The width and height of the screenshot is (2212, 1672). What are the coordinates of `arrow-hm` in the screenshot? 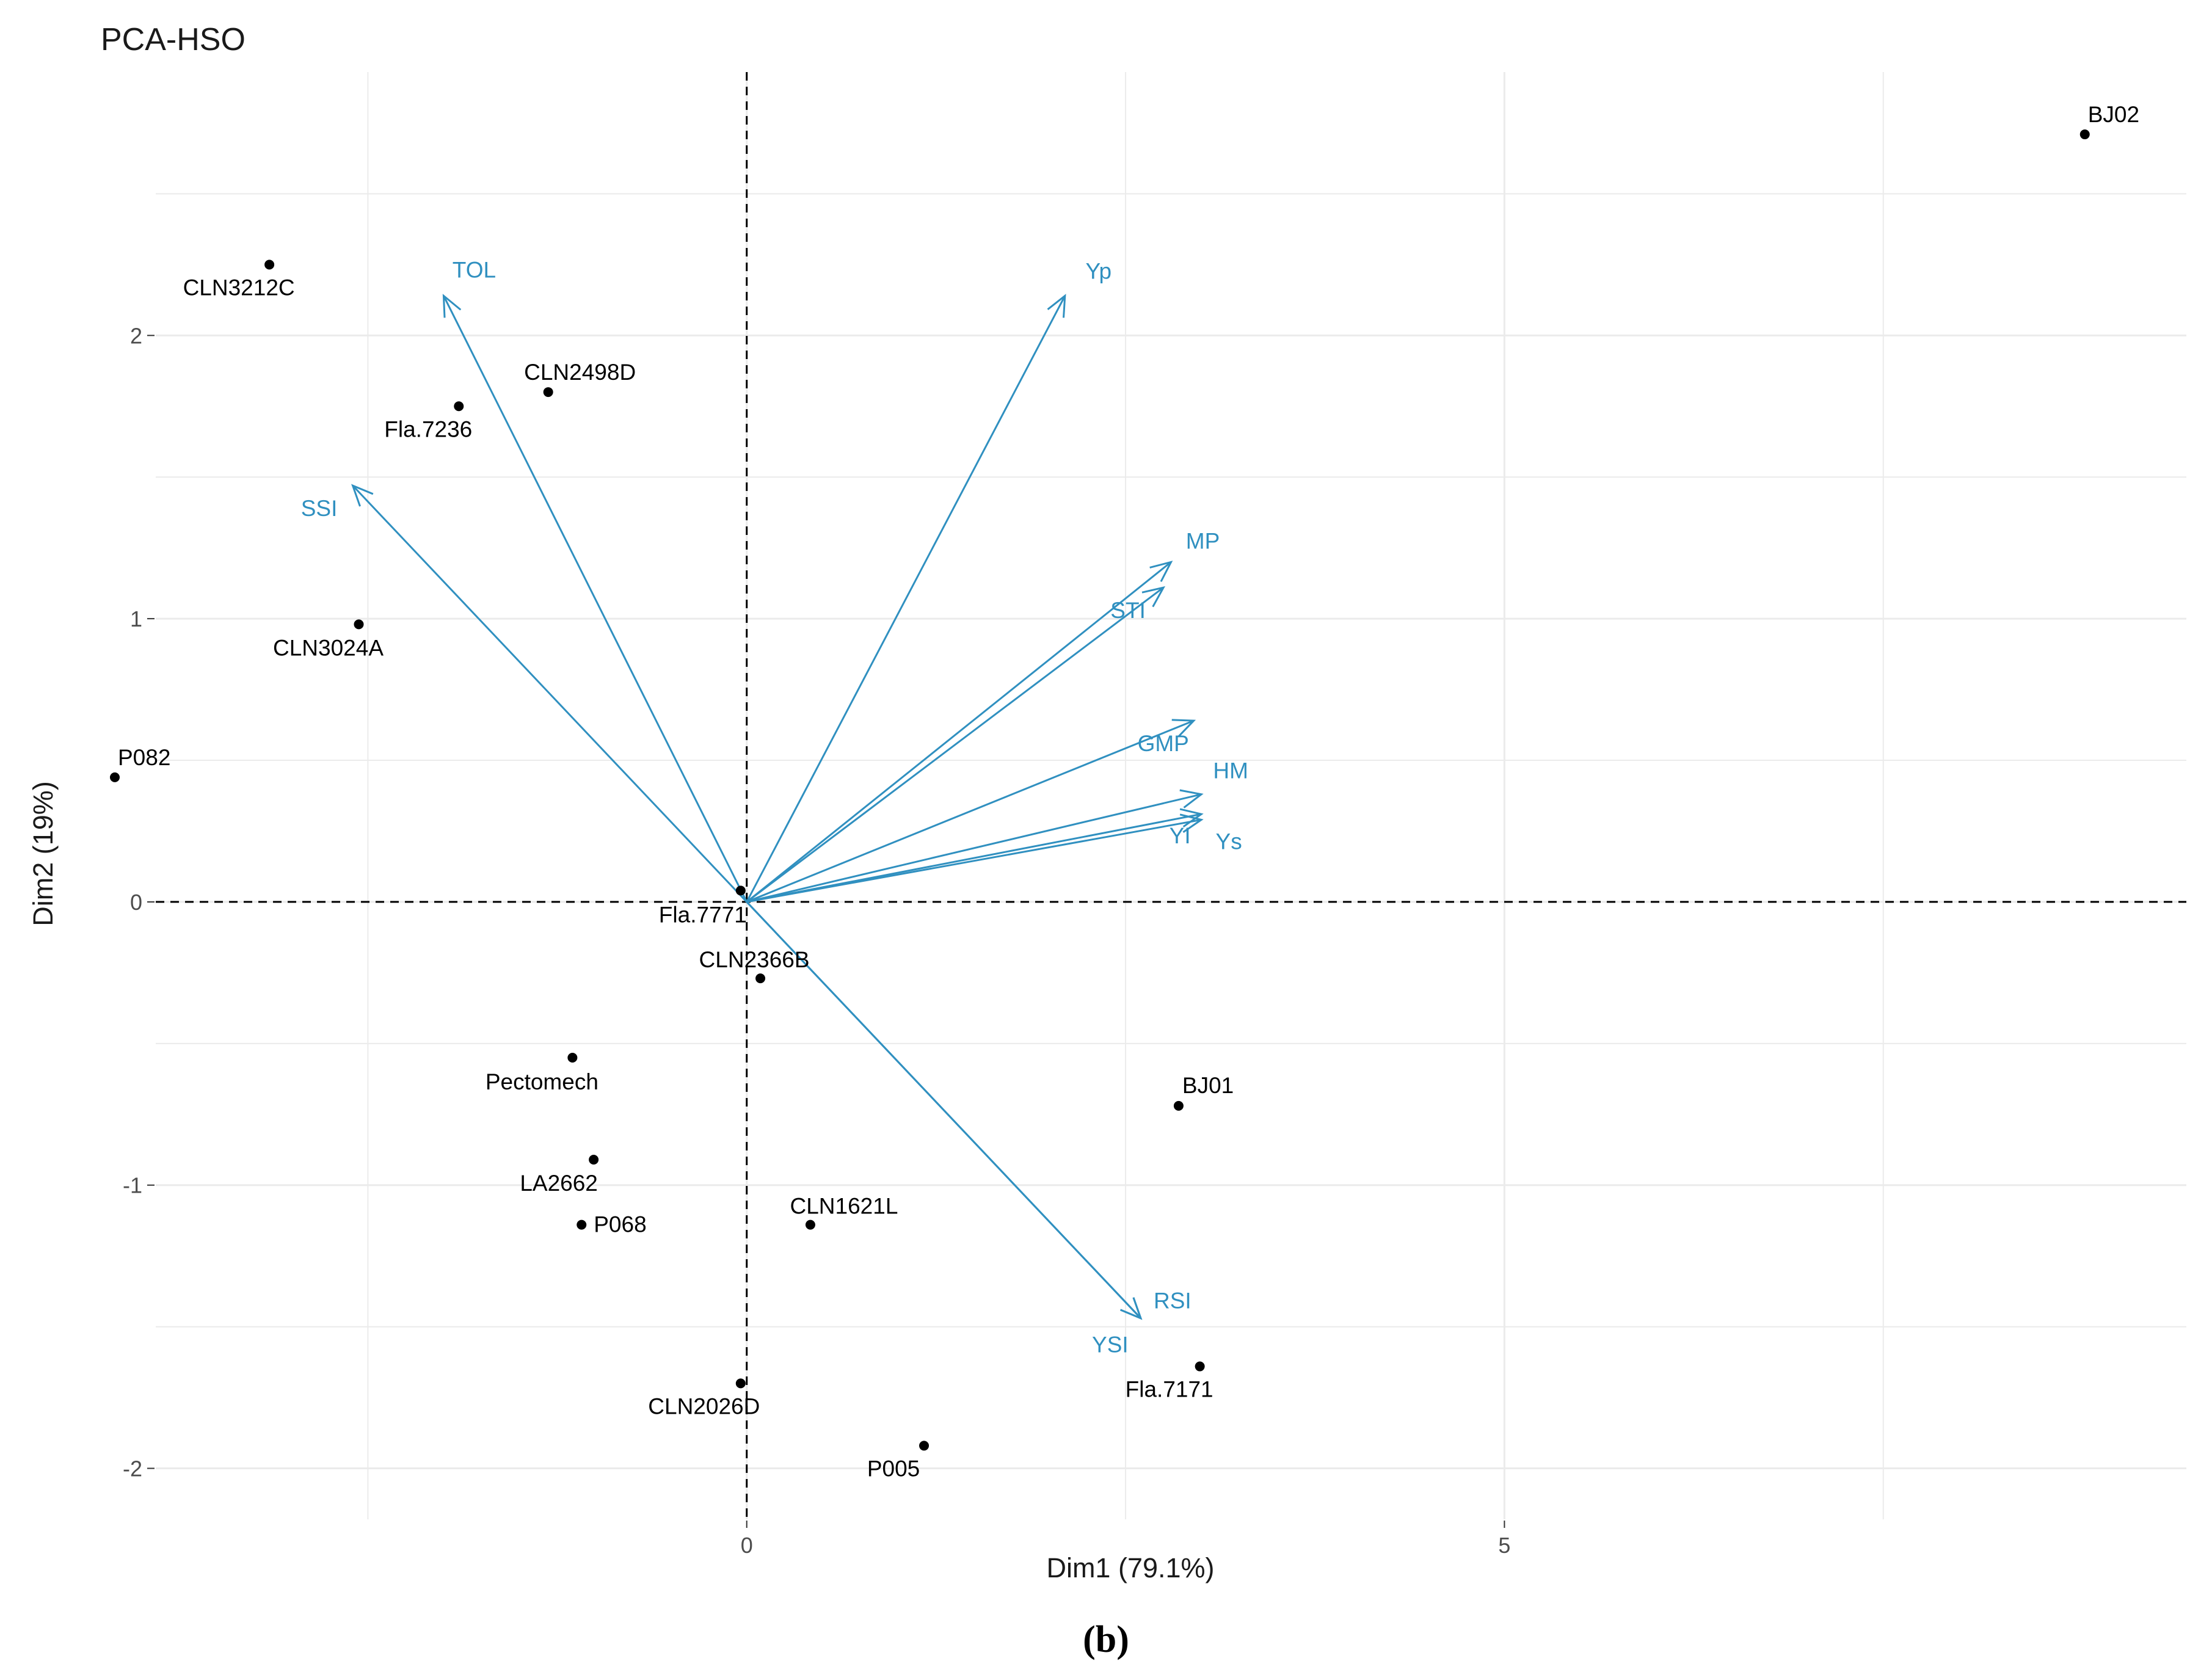 It's located at (974, 848).